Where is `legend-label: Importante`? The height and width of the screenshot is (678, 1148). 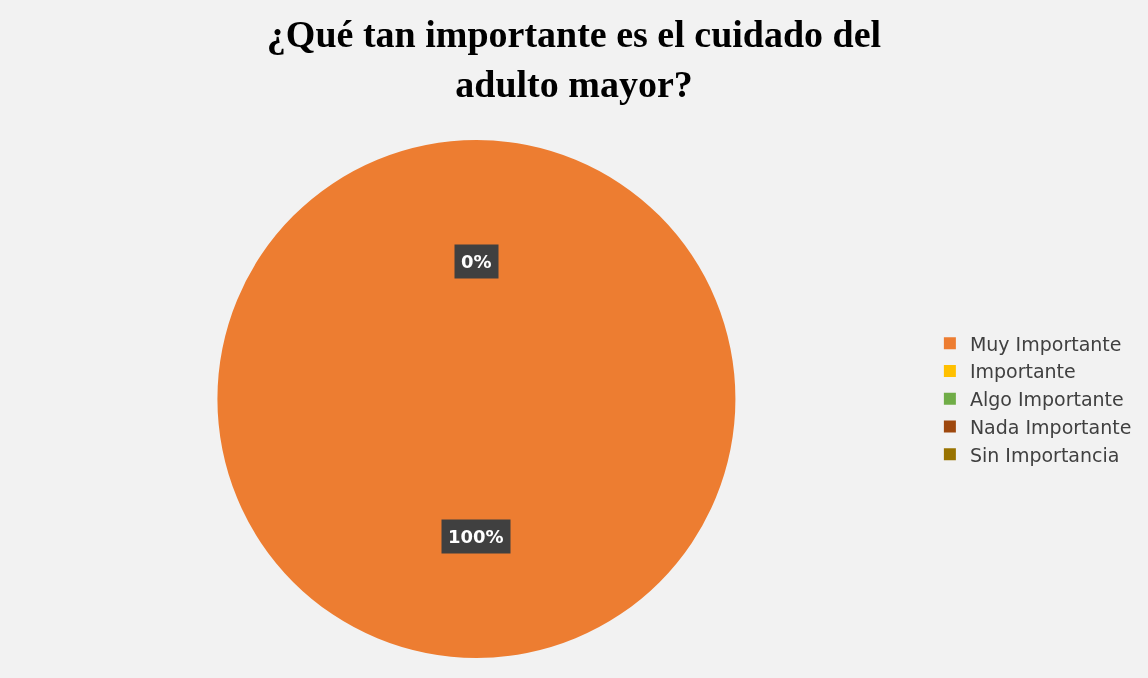
legend-label: Importante is located at coordinates (1022, 371).